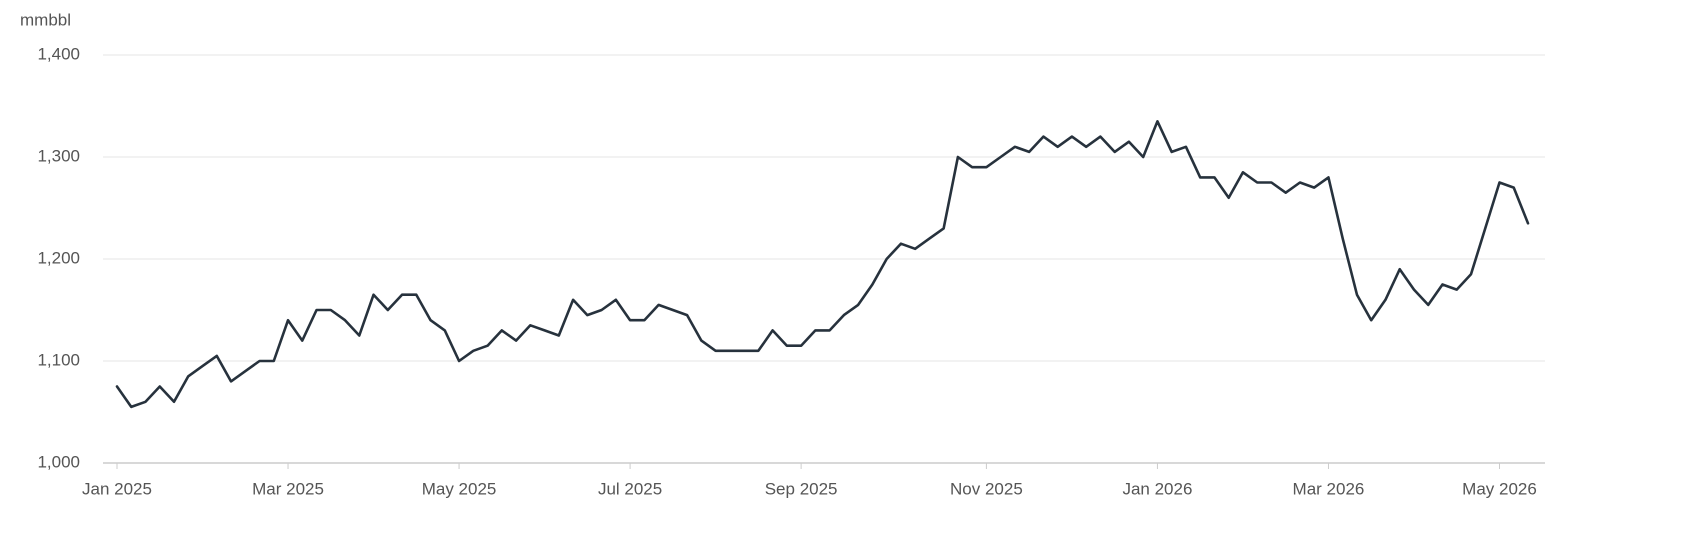  Describe the element at coordinates (1329, 488) in the screenshot. I see `x-tick-label: Mar 2026` at that location.